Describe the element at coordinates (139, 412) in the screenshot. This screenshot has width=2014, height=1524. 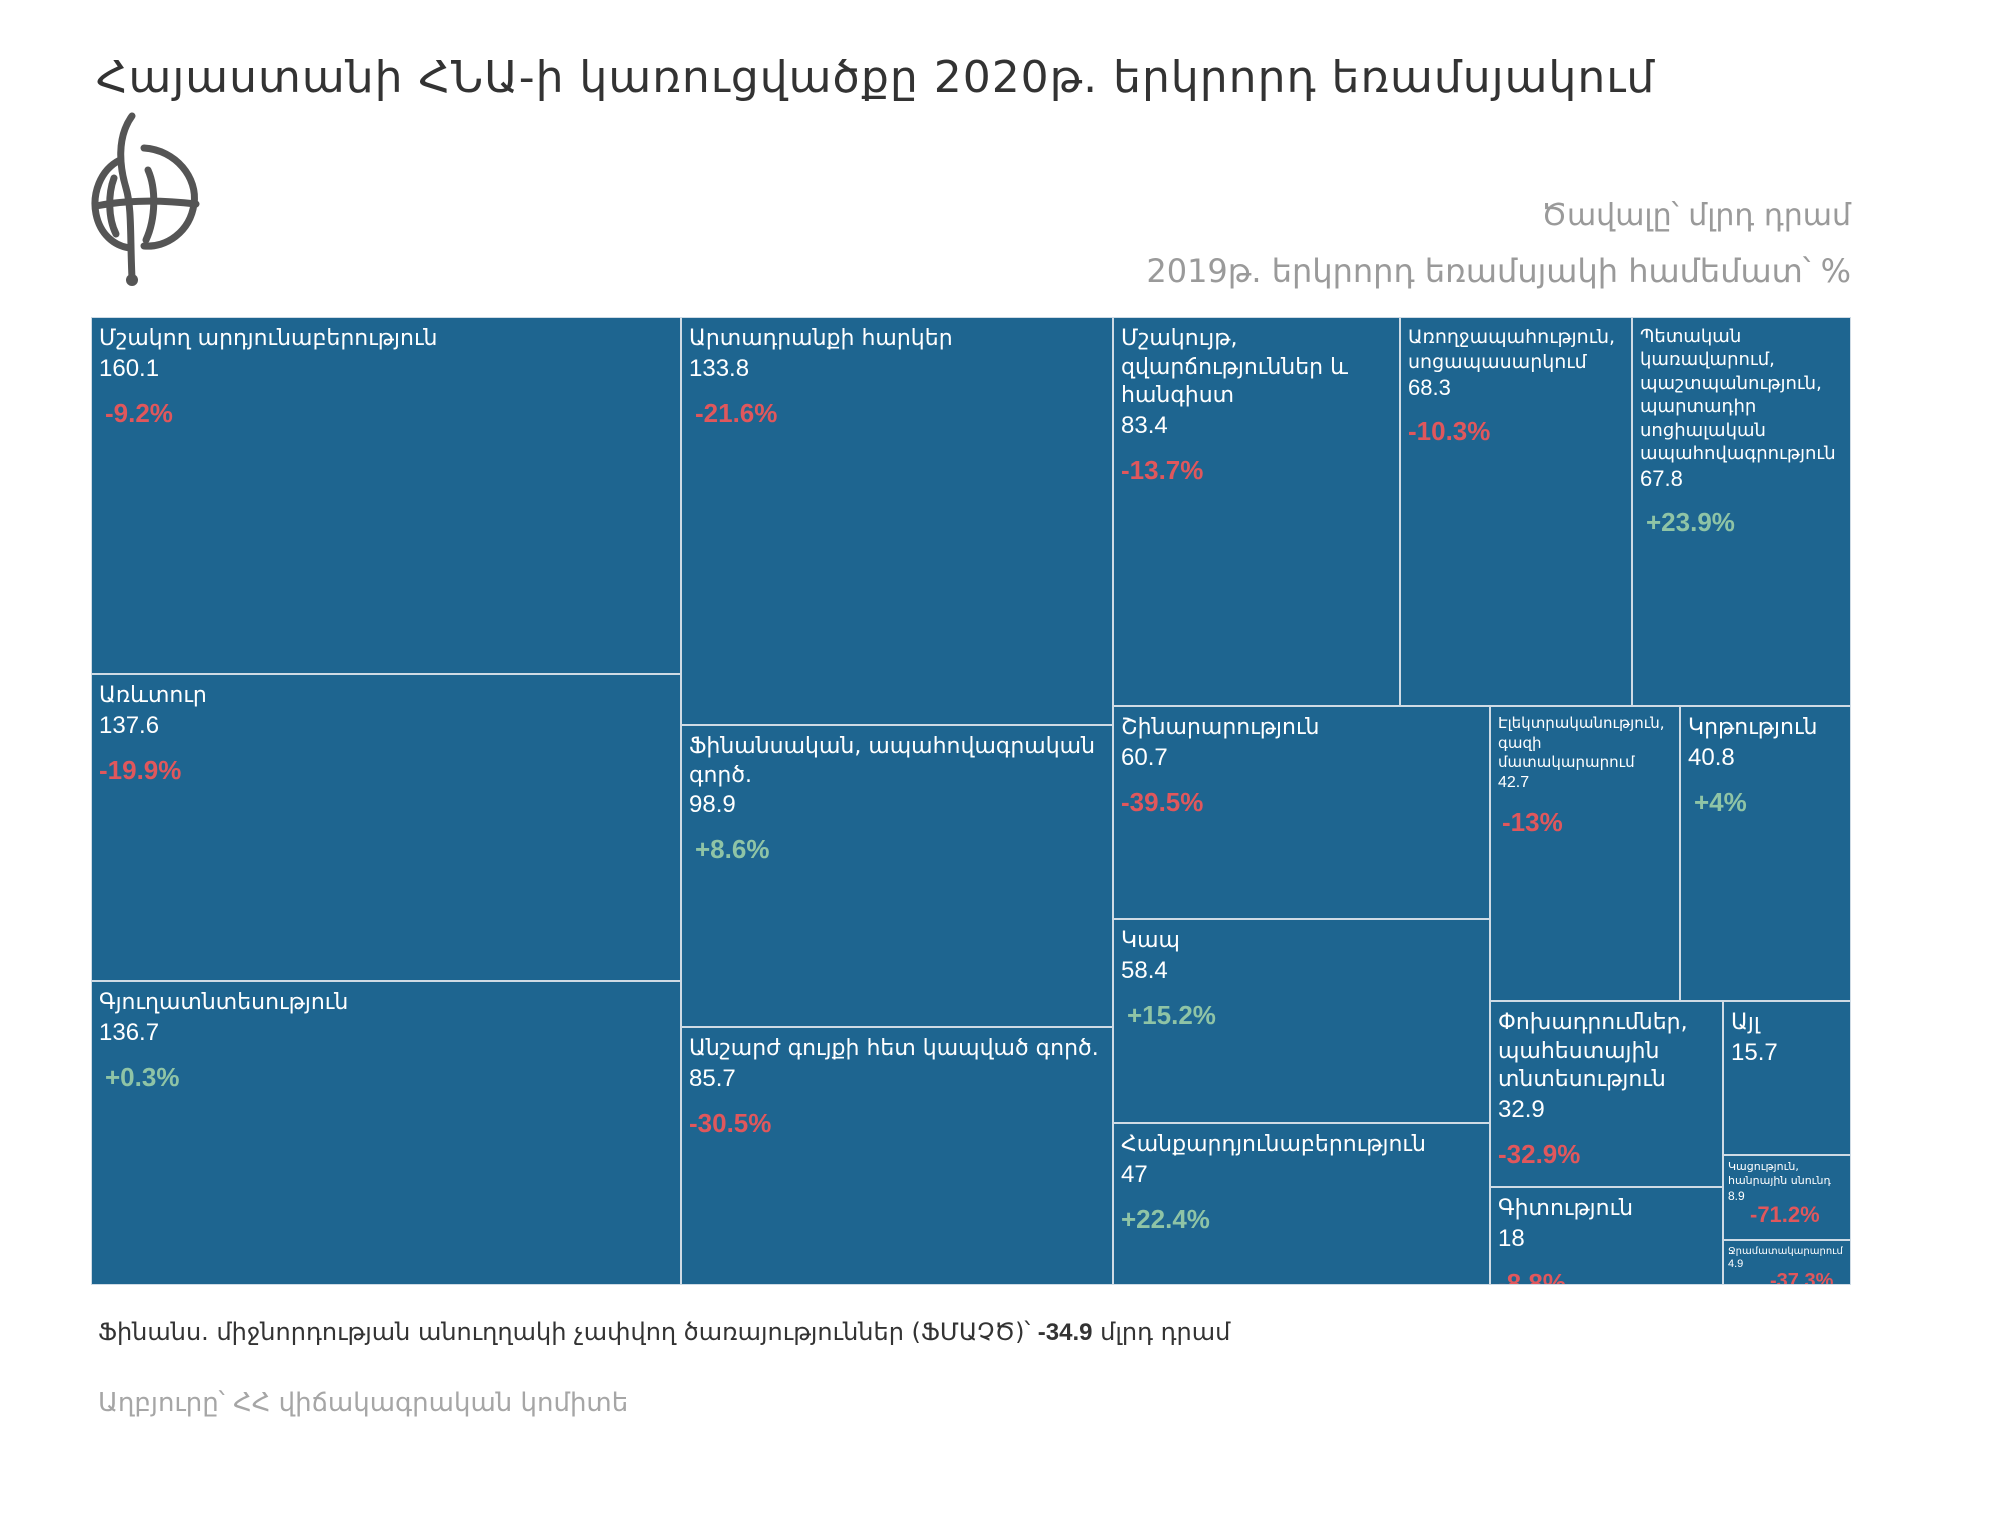
I see `cell-change: -9.2%` at that location.